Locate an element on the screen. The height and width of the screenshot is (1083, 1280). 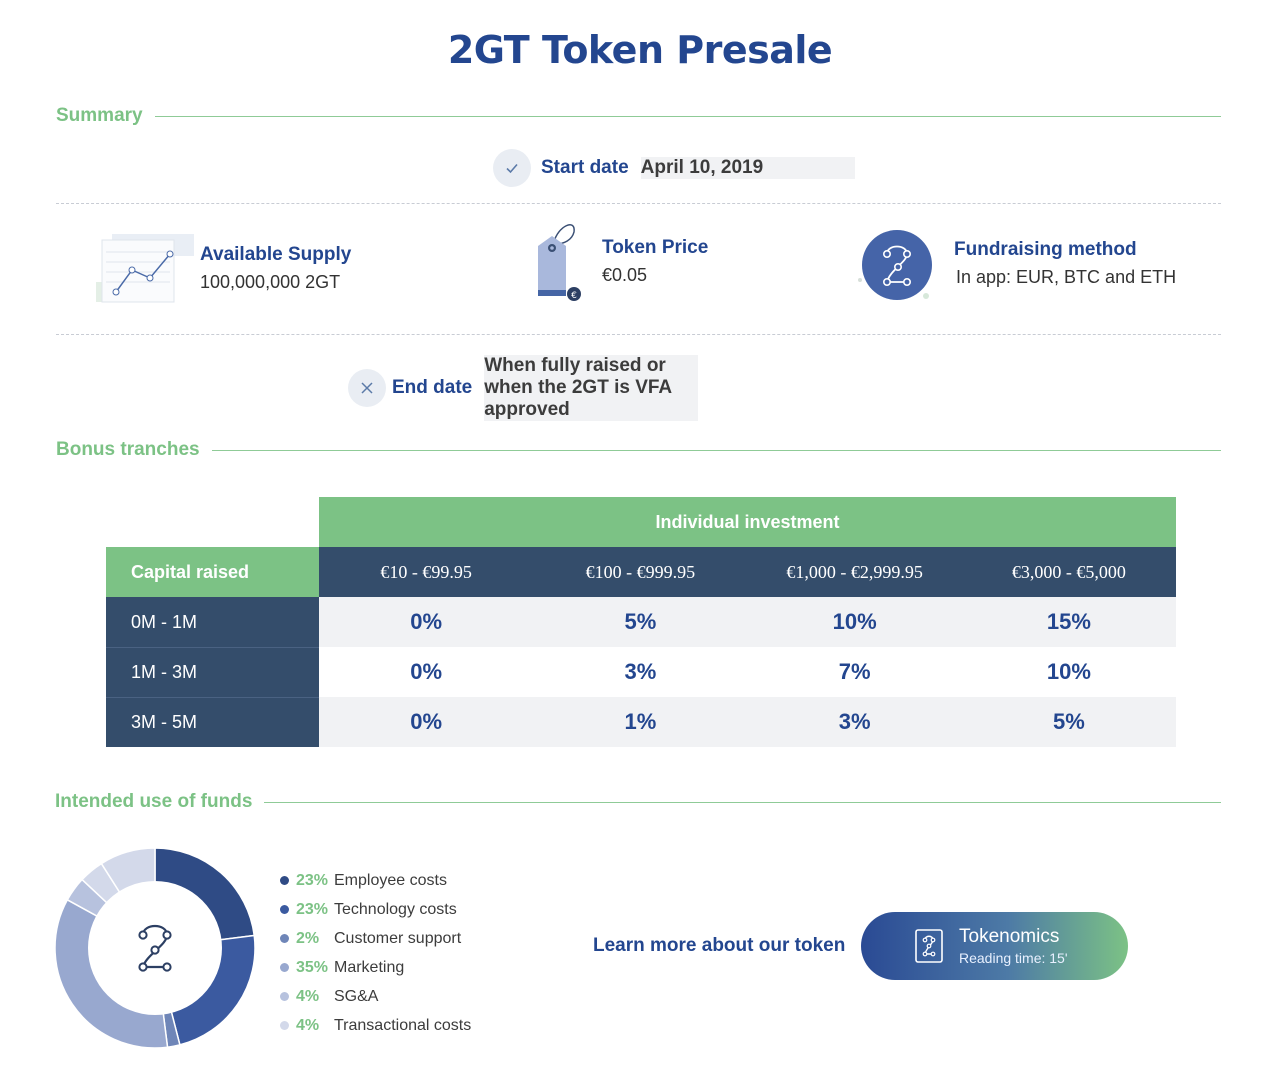
legend-percent: 35% is located at coordinates (312, 967).